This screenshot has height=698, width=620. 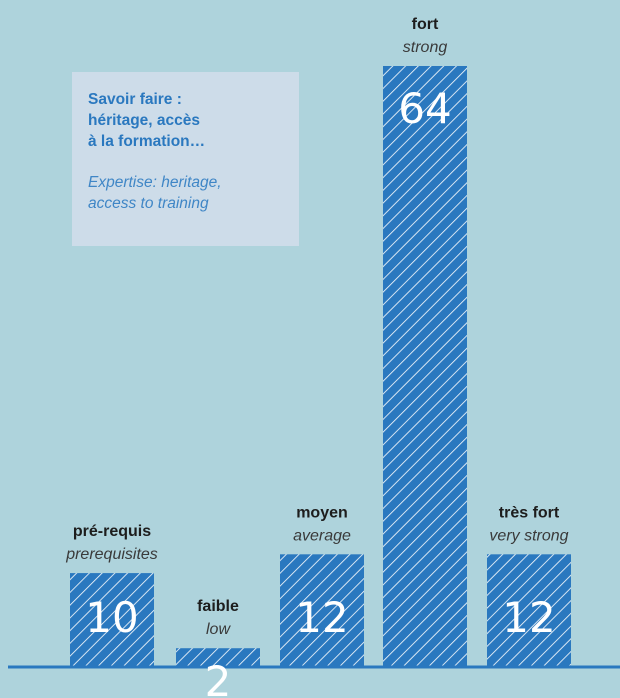 I want to click on category-label-en-5: very strong, so click(x=528, y=535).